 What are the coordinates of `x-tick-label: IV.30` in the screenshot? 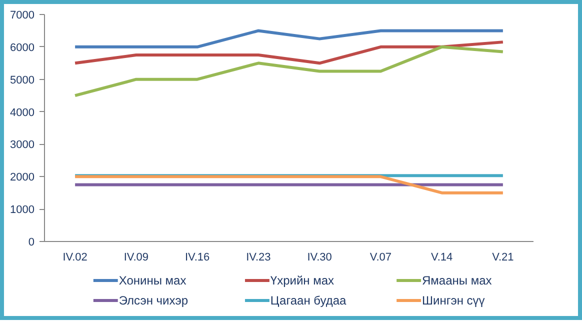 It's located at (319, 258).